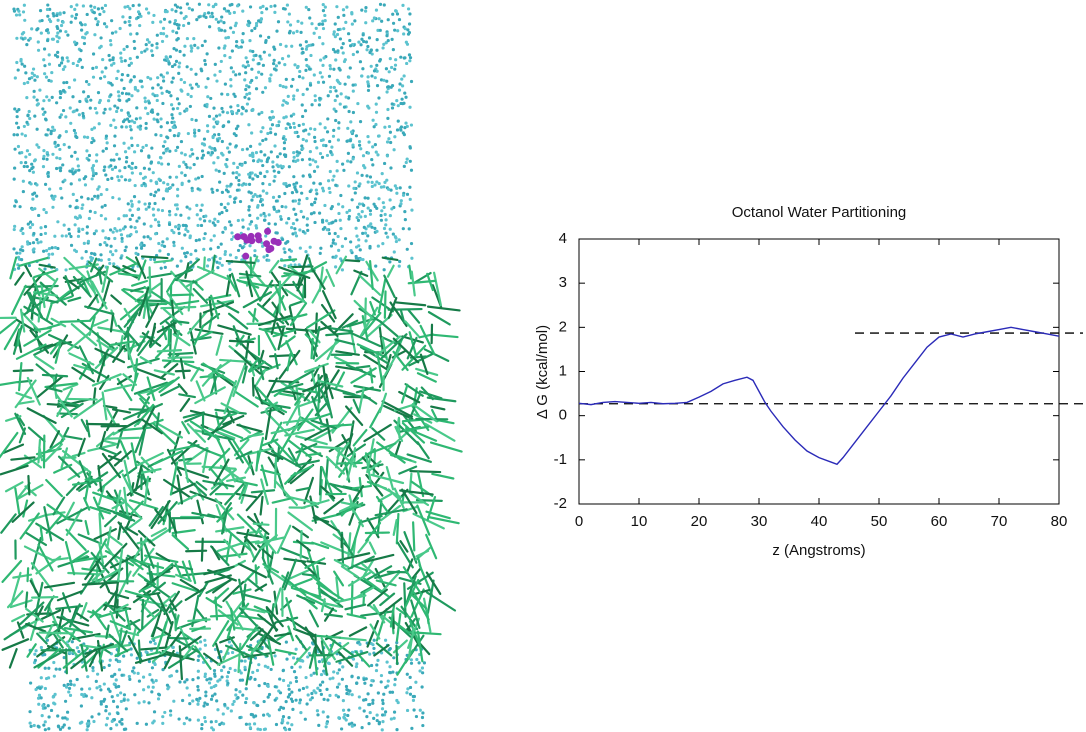  I want to click on x-tick-label: 20, so click(699, 521).